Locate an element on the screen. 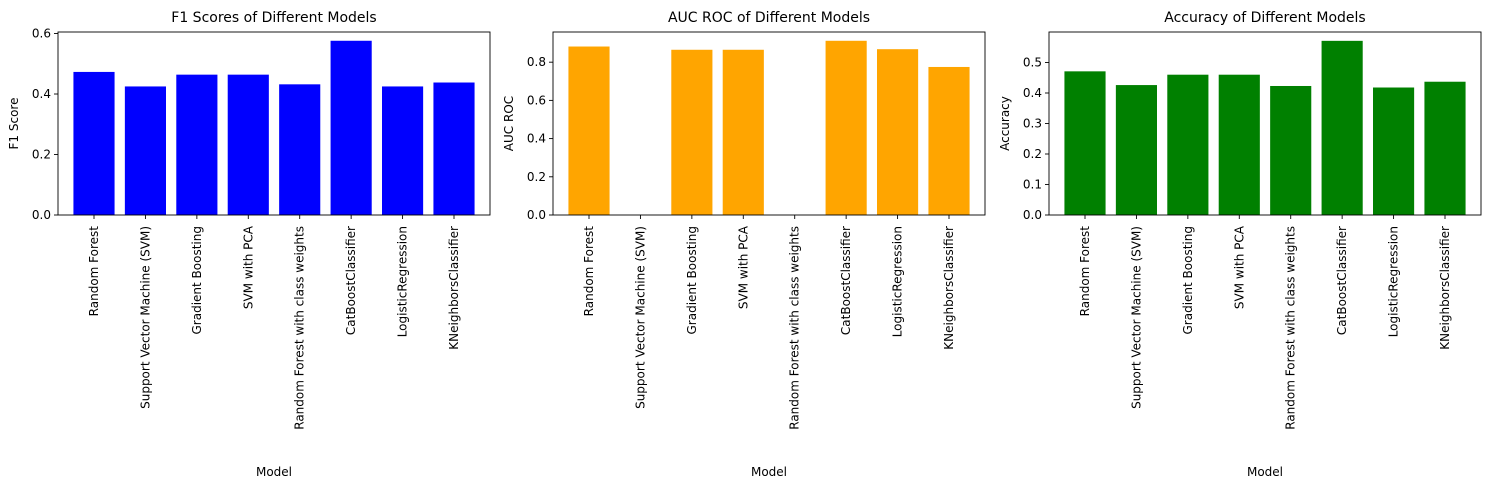  y-tick-label: 0.8 is located at coordinates (536, 62).